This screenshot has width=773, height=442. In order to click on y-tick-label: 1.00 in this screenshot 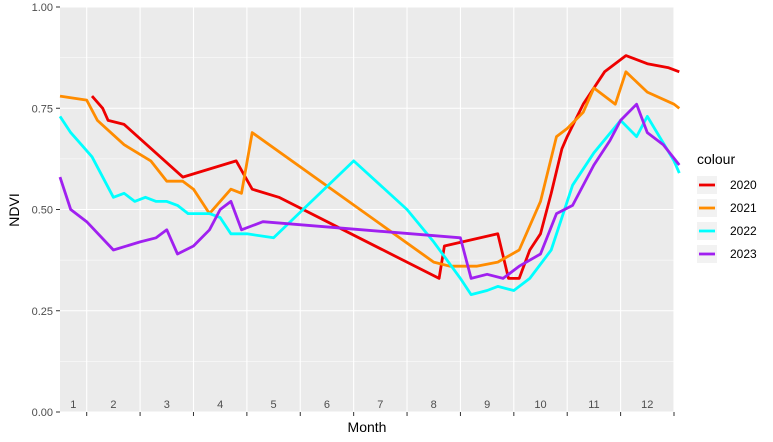, I will do `click(42, 8)`.